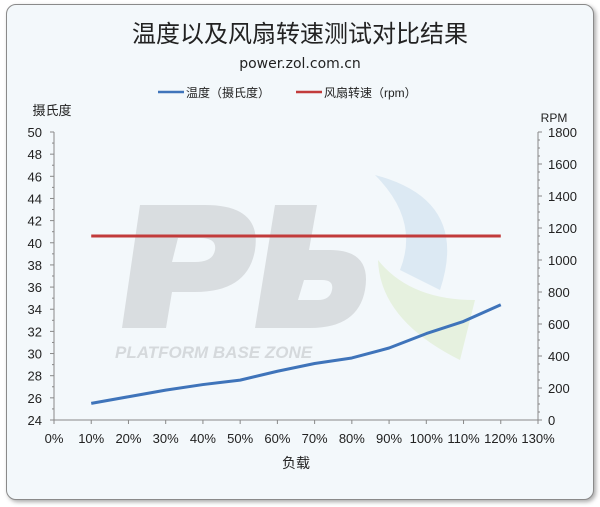 This screenshot has width=600, height=507. I want to click on y-tick-label: 44, so click(35, 198).